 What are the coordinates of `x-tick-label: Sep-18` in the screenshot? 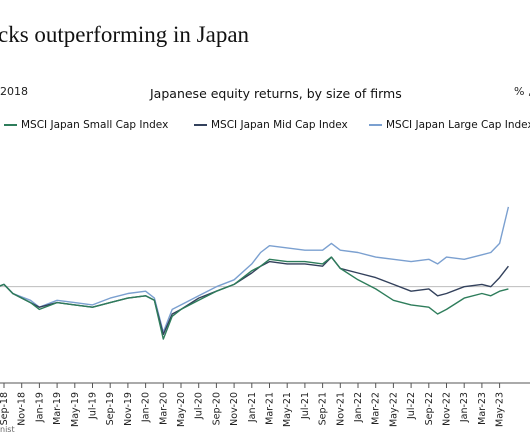 It's located at (5, 408).